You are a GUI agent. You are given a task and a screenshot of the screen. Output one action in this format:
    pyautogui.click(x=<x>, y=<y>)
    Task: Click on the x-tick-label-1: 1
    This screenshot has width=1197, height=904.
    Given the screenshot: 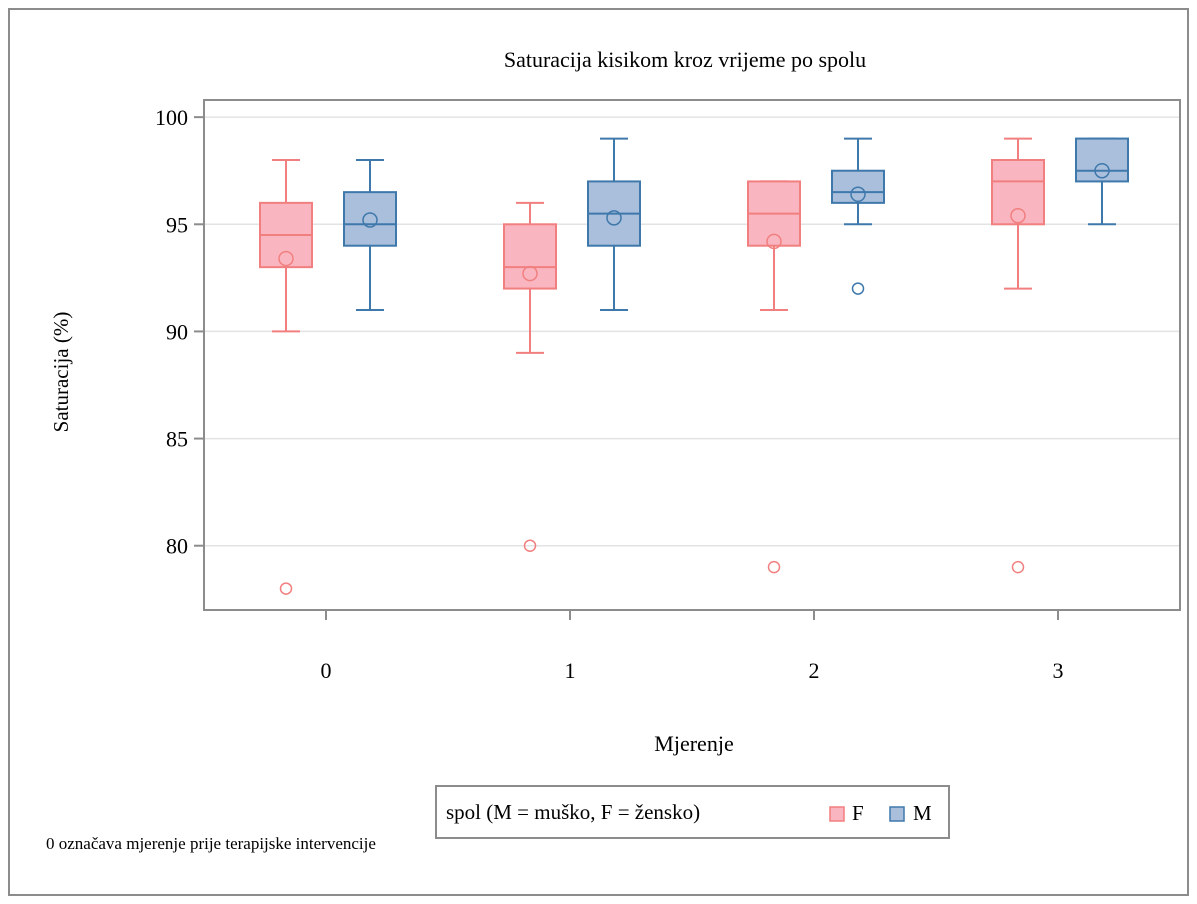 What is the action you would take?
    pyautogui.click(x=570, y=670)
    